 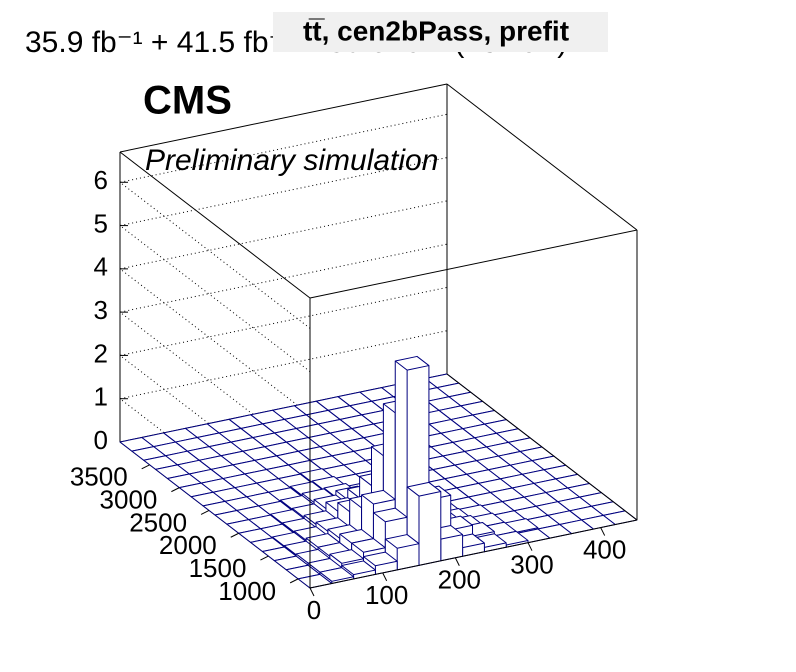 I want to click on y-tick-label: 1500, so click(x=218, y=568).